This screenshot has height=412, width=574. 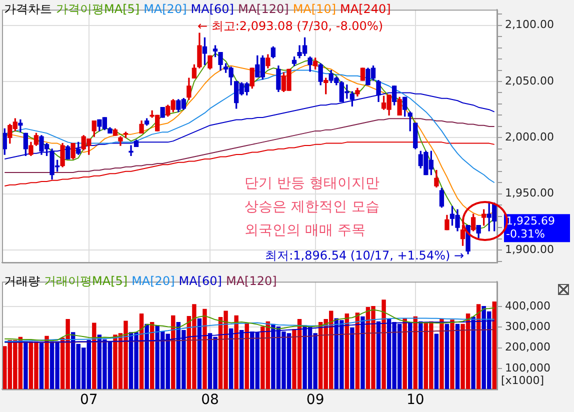 I want to click on text: 가격이평MA[5], so click(x=98, y=9).